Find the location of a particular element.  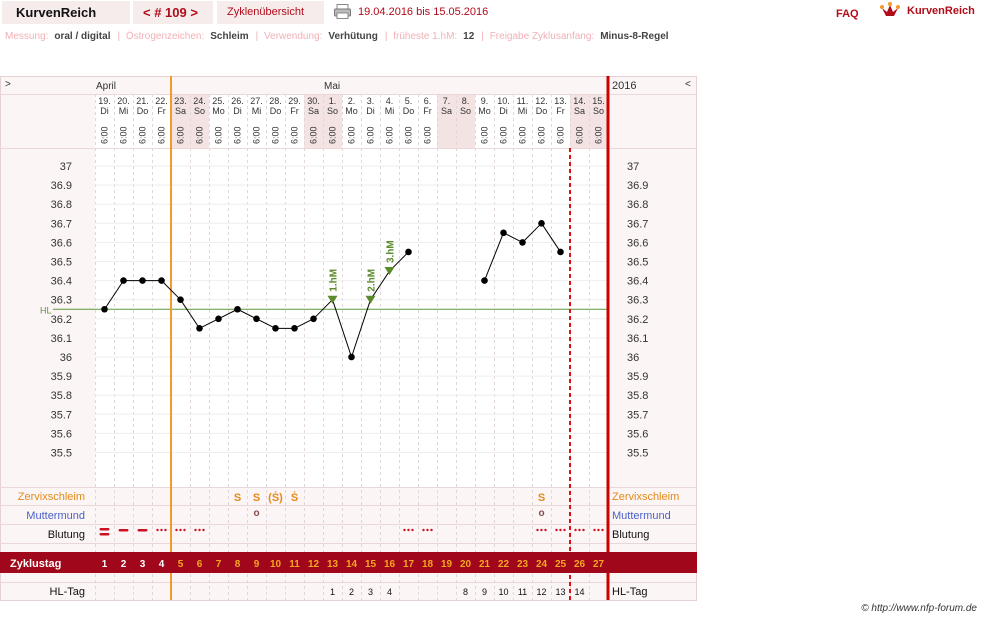

faq-link: FAQ is located at coordinates (847, 14).